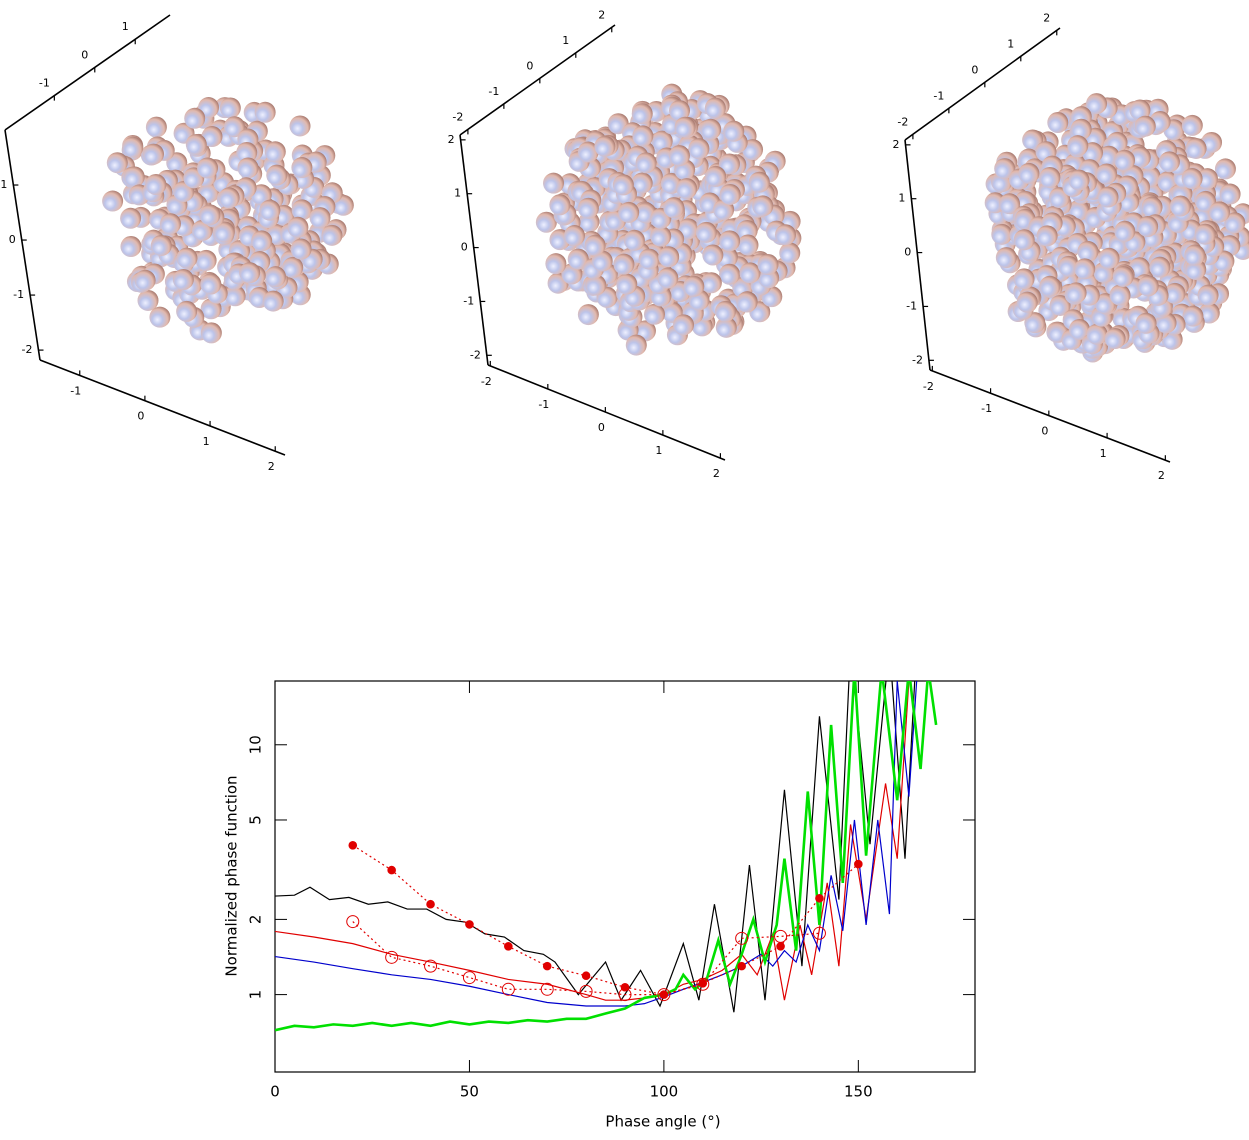 Image resolution: width=1249 pixels, height=1140 pixels. I want to click on sphere-cluster, so click(228, 220).